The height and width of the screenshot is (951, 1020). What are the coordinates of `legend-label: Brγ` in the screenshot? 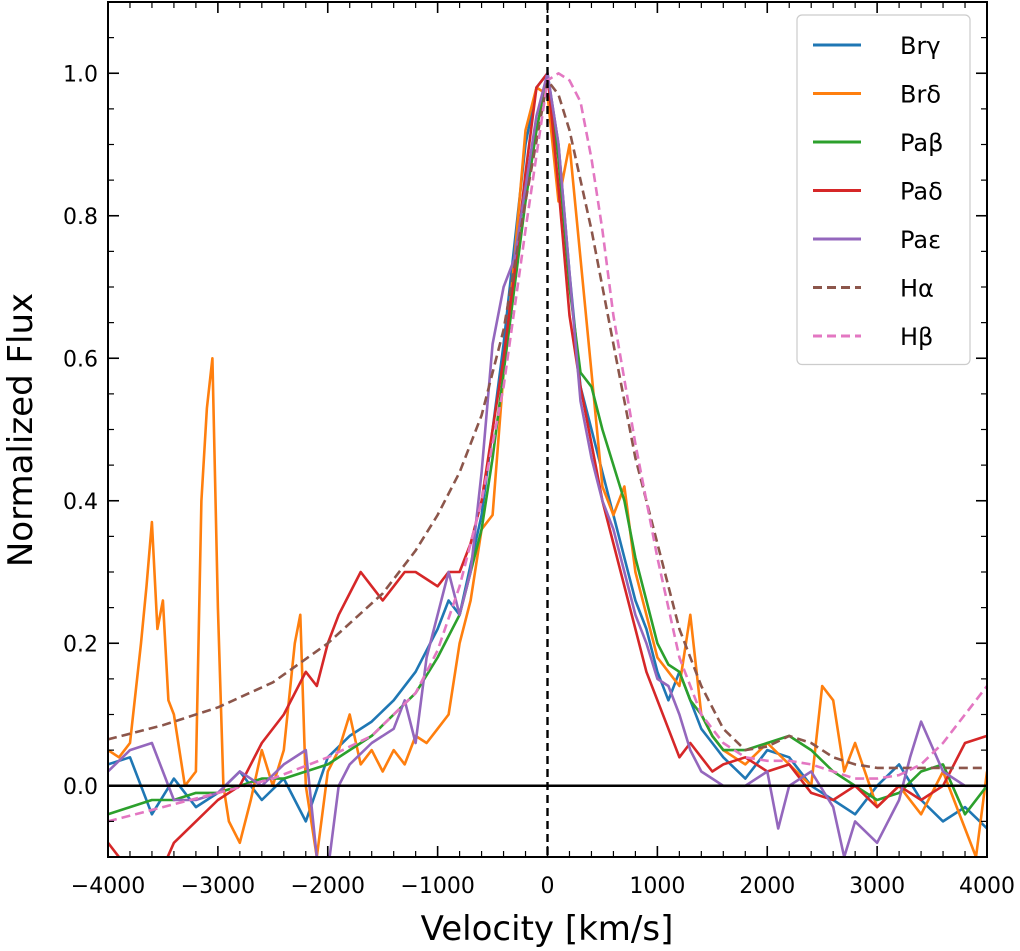 It's located at (920, 46).